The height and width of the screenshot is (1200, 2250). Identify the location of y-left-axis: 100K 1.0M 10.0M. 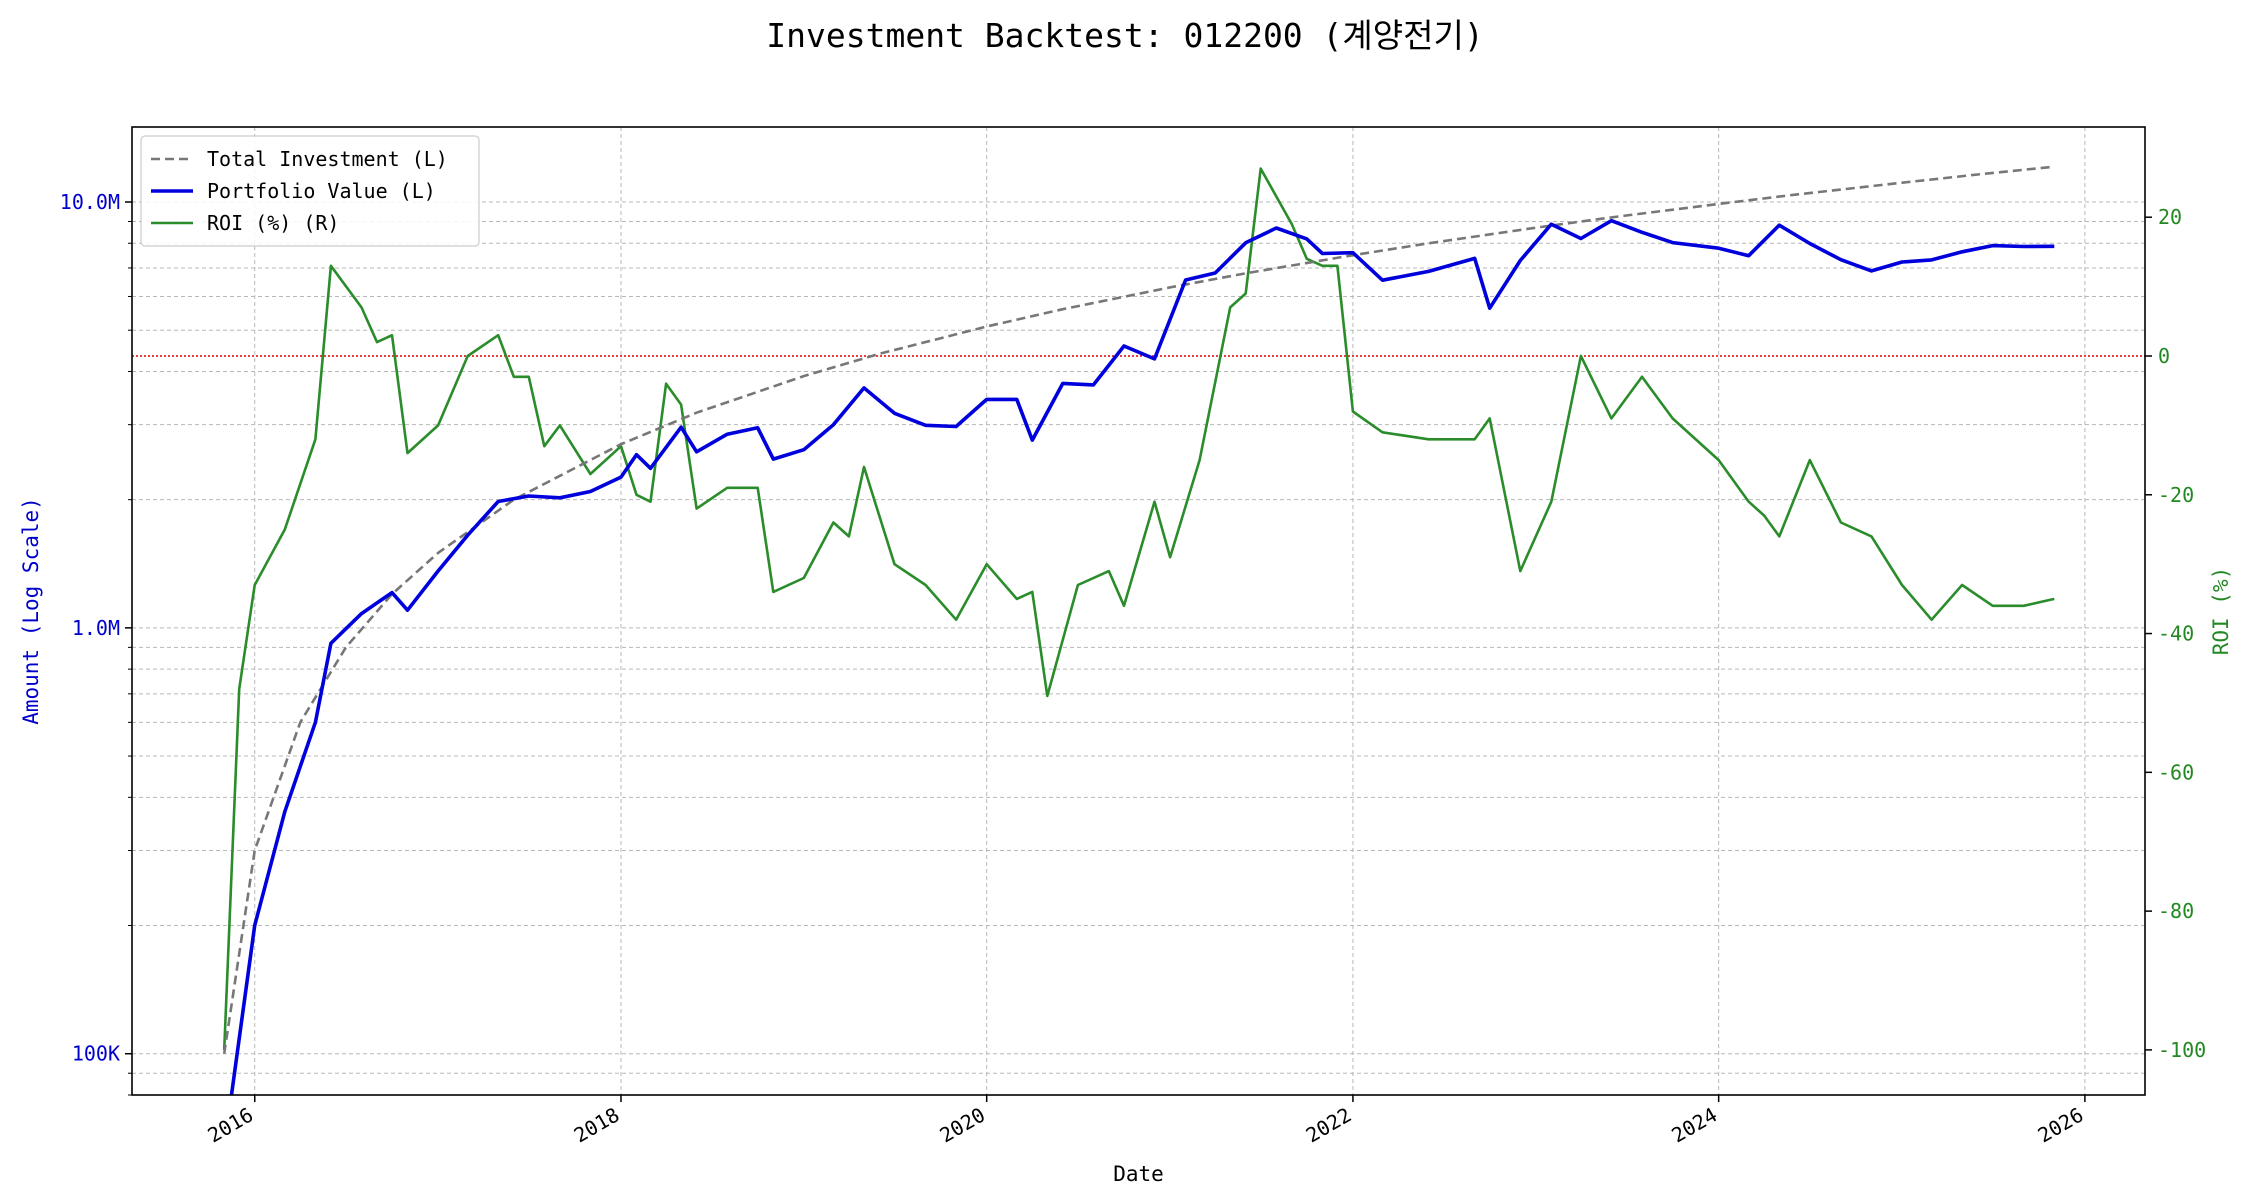
(96, 643).